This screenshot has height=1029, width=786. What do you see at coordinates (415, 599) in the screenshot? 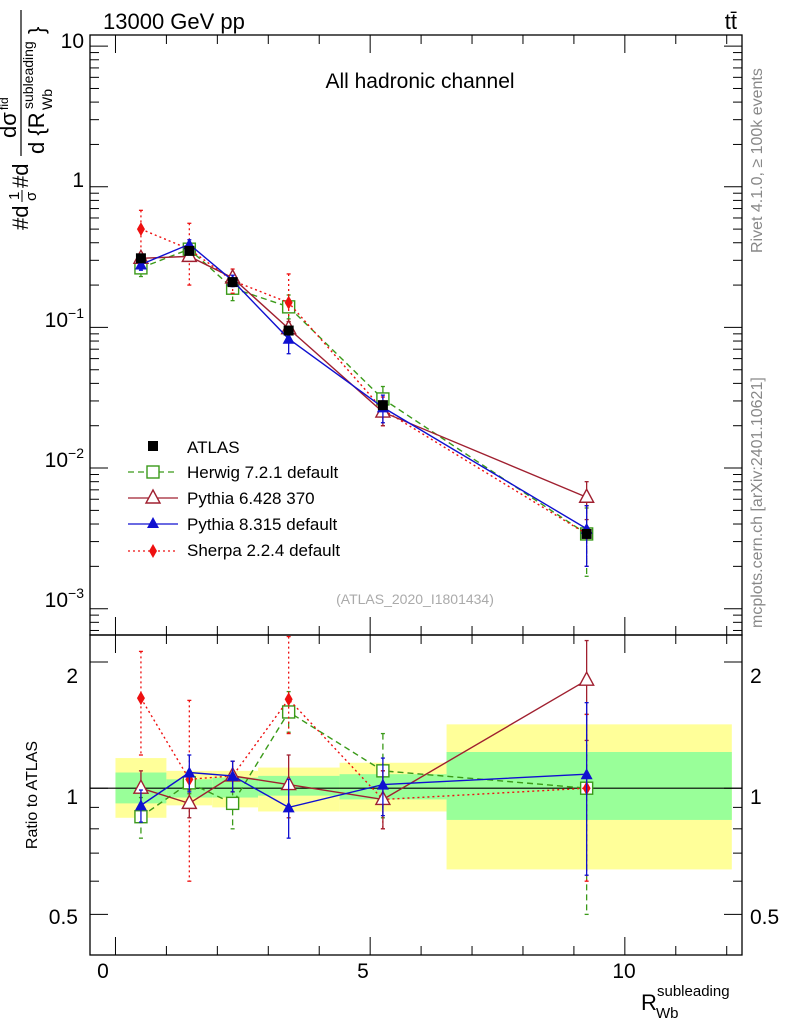
I see `analysis-id: (ATLAS_2020_I1801434)` at bounding box center [415, 599].